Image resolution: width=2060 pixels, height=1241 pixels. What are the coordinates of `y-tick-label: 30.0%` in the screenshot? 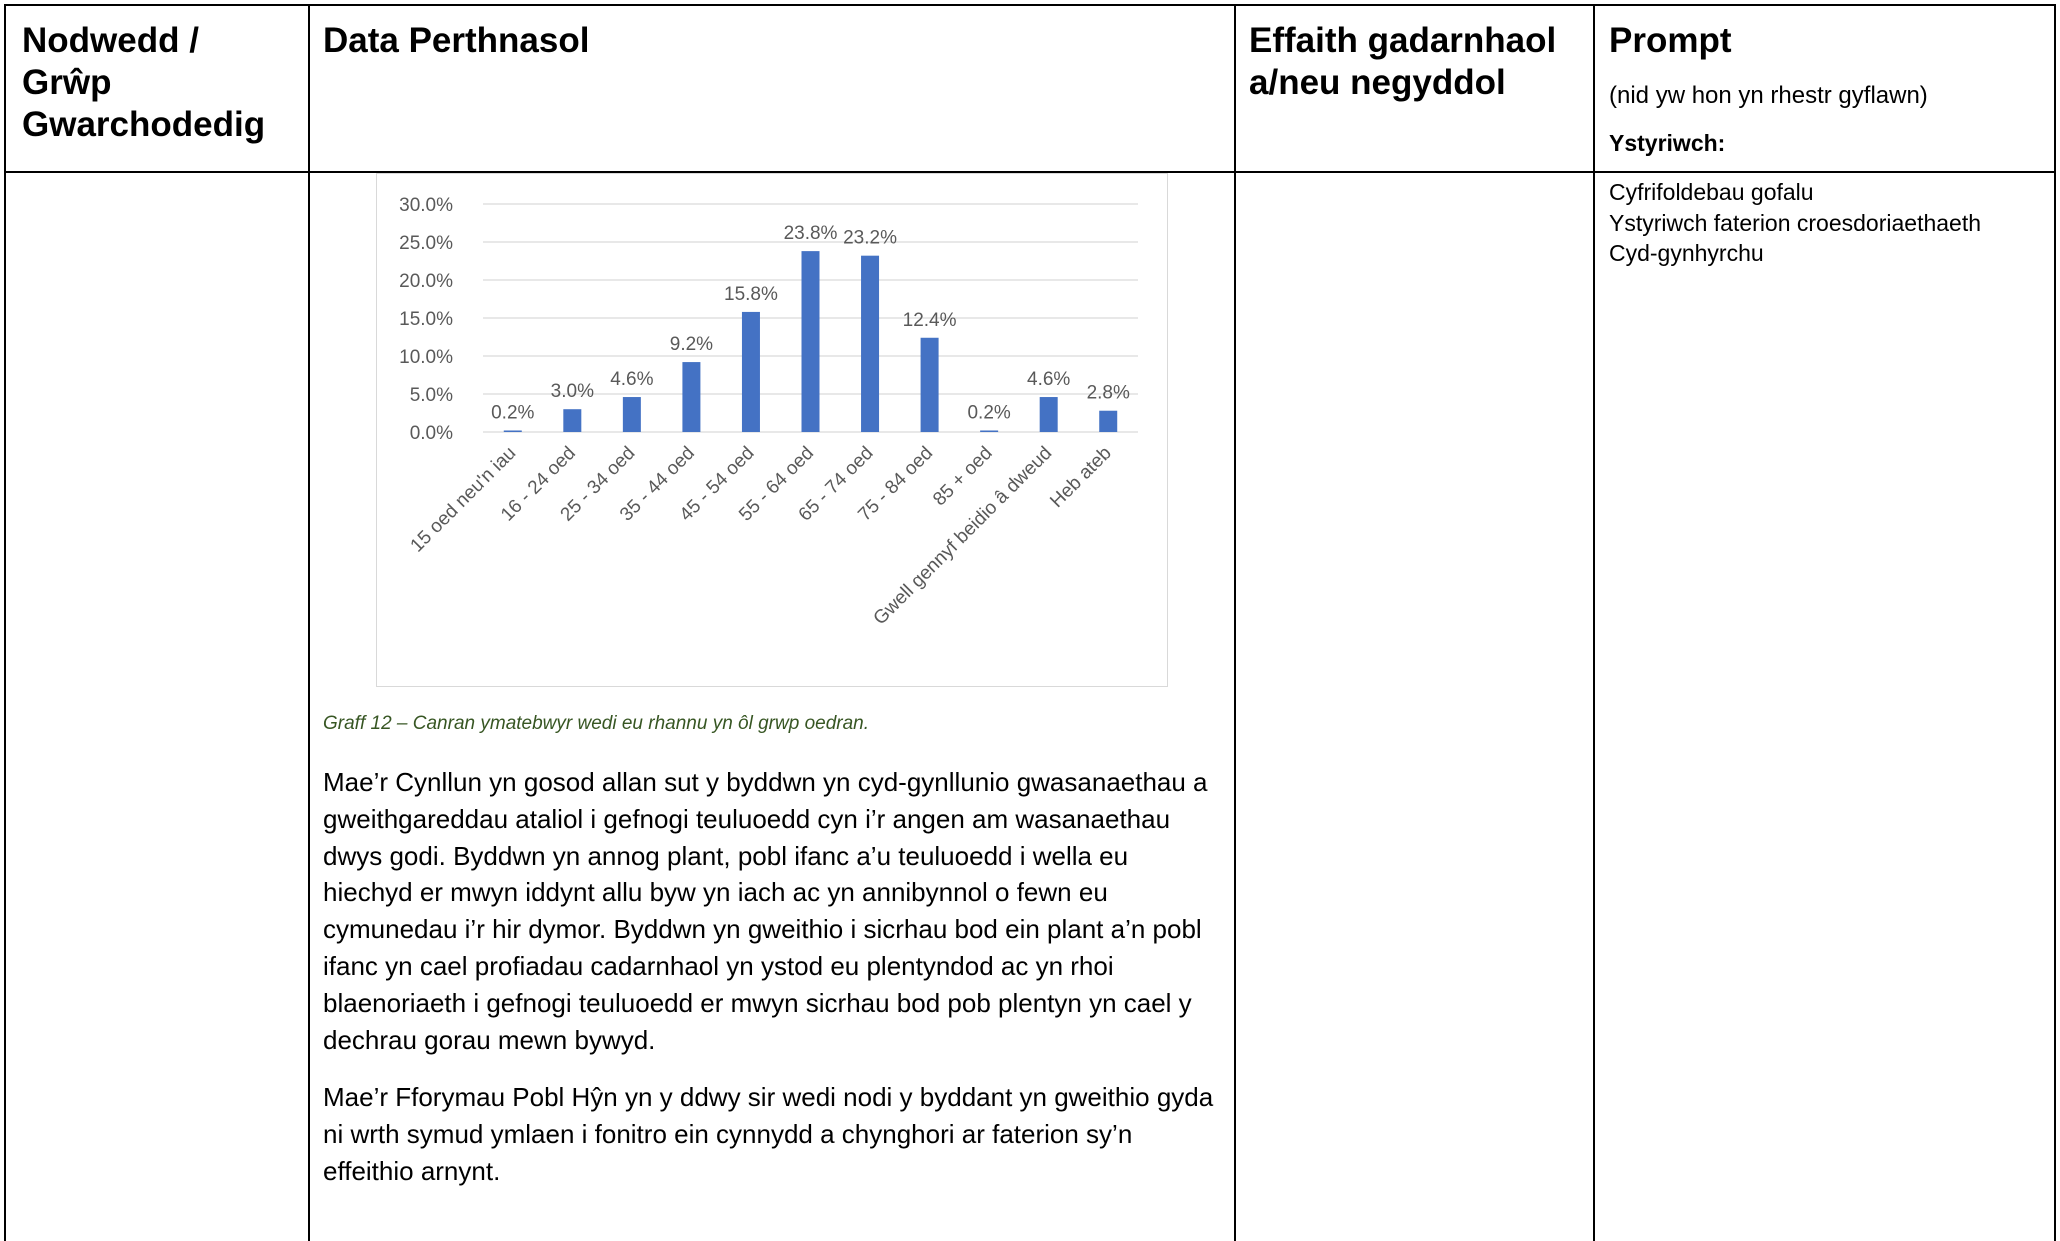 It's located at (426, 205).